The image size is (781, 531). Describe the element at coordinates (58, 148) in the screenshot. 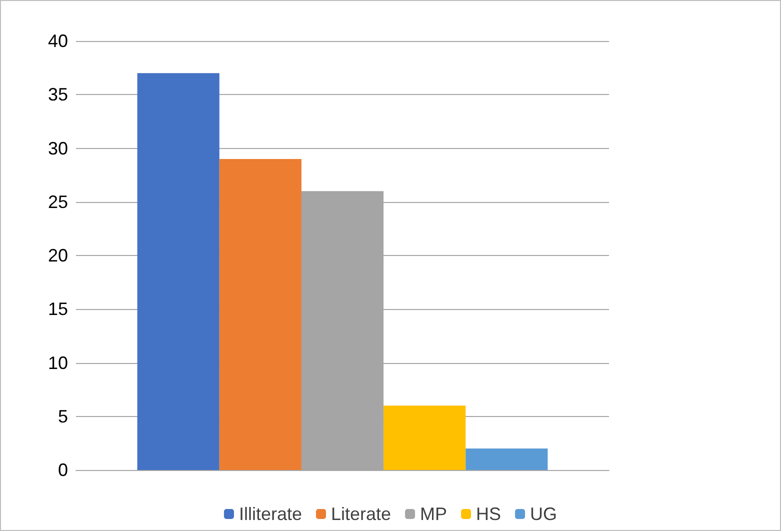

I see `y-tick-label: 30` at that location.